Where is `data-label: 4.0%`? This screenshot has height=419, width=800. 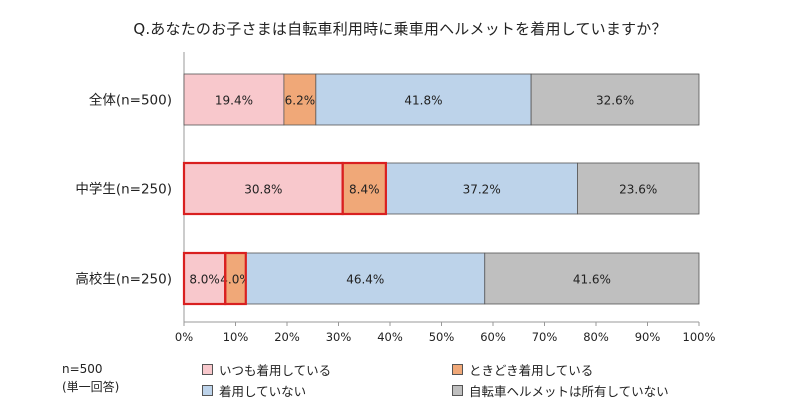
data-label: 4.0% is located at coordinates (235, 280).